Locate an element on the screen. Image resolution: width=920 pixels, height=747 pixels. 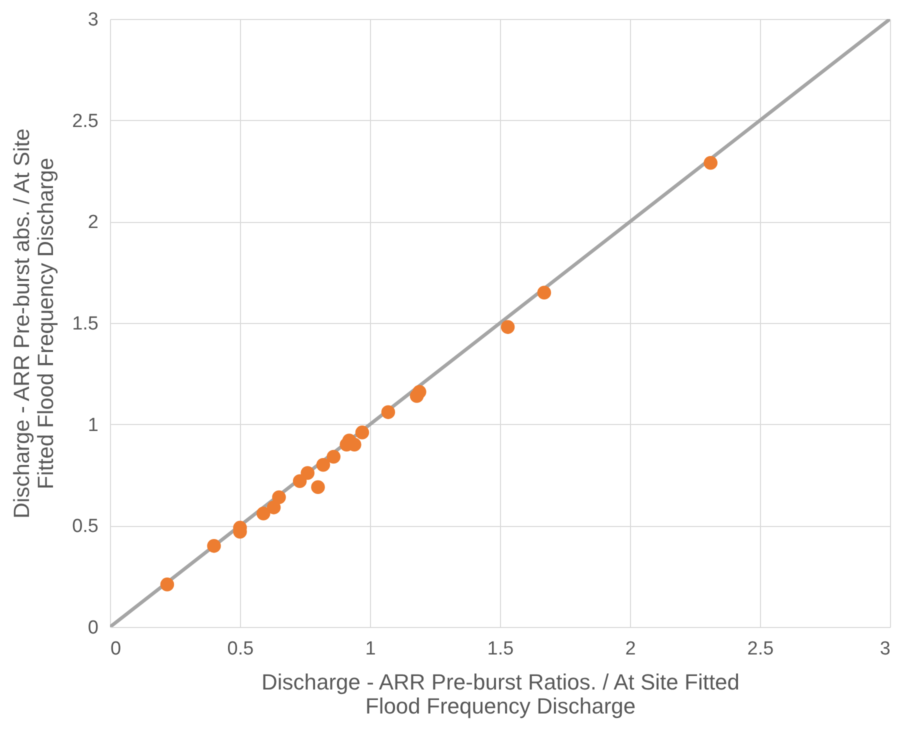
x-axis-title: Discharge - ARR Pre-burst Ratios. / At Site Fitted Flood Frequency Discharge is located at coordinates (500, 694).